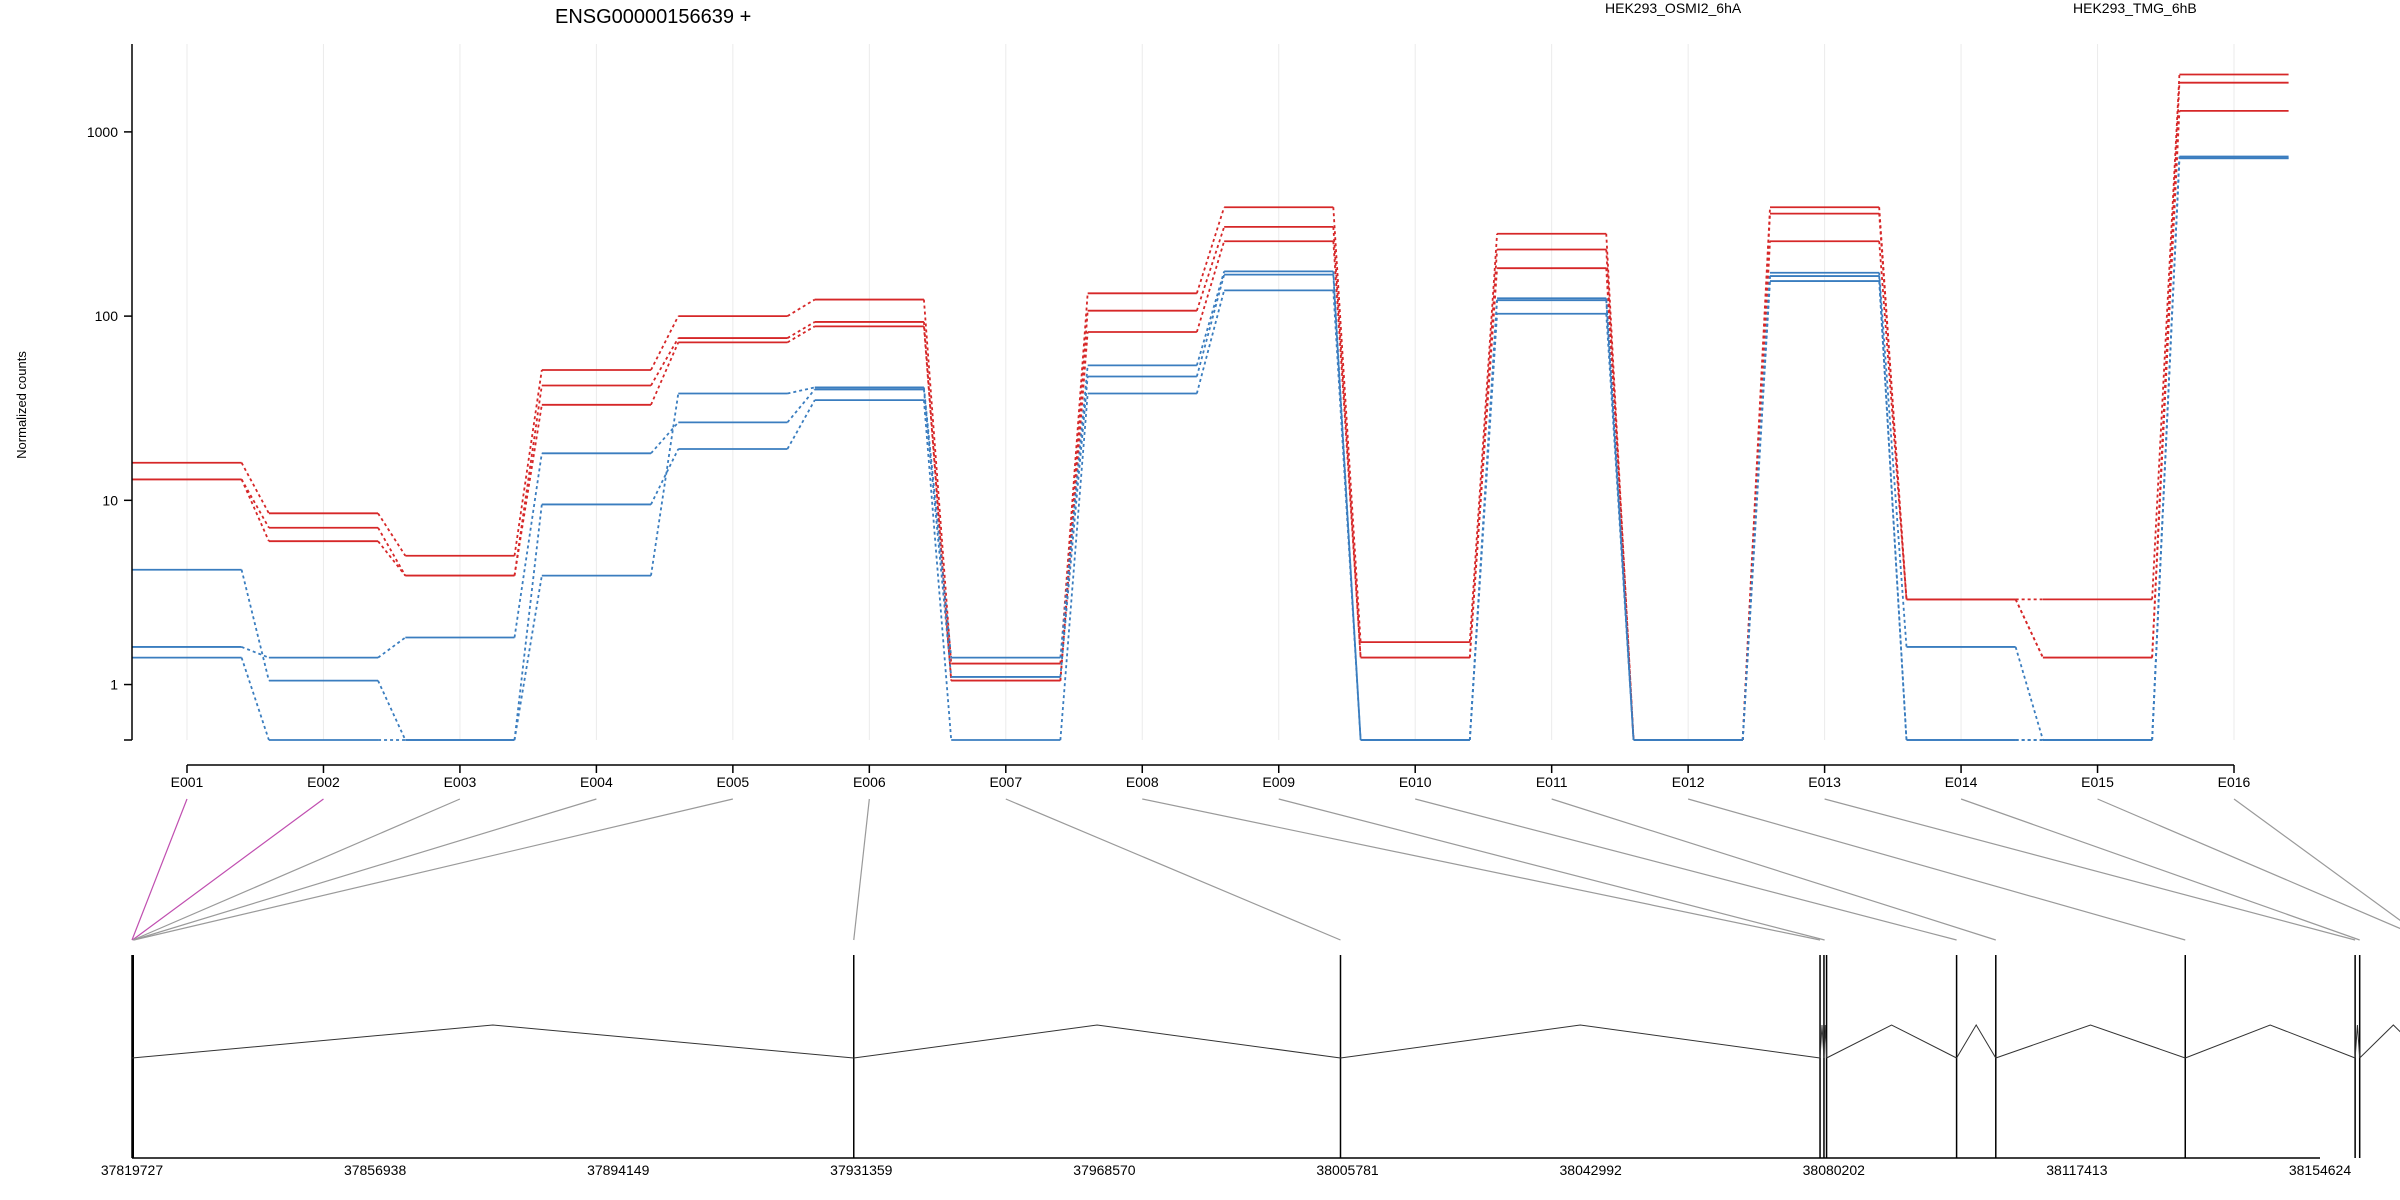  I want to click on x-tick-label: E003, so click(460, 782).